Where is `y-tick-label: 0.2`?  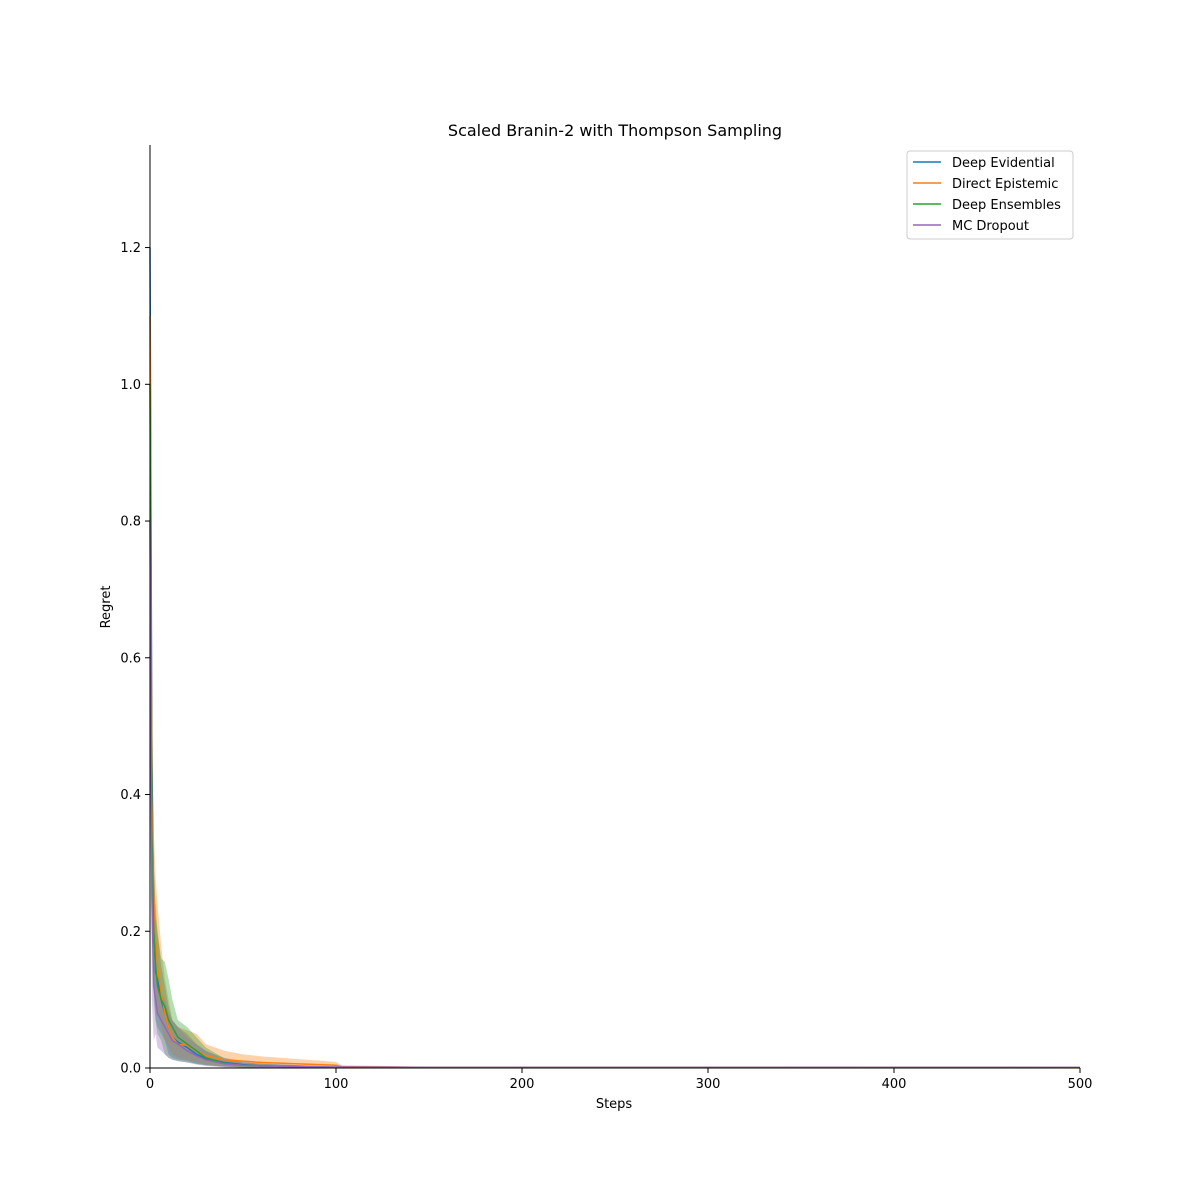 y-tick-label: 0.2 is located at coordinates (130, 932).